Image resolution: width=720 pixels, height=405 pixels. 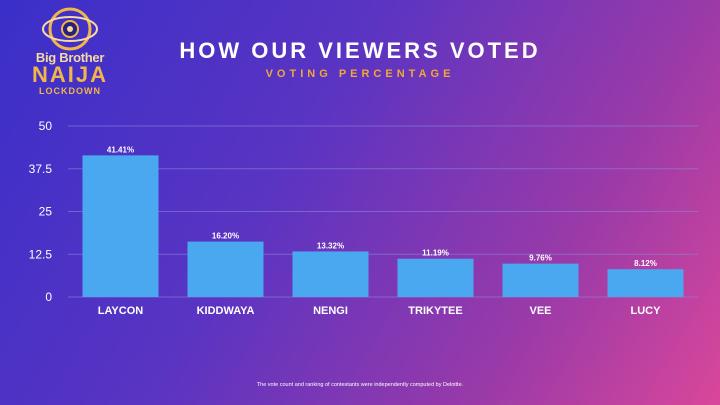 What do you see at coordinates (69, 74) in the screenshot?
I see `logo-text-main: NAIJA` at bounding box center [69, 74].